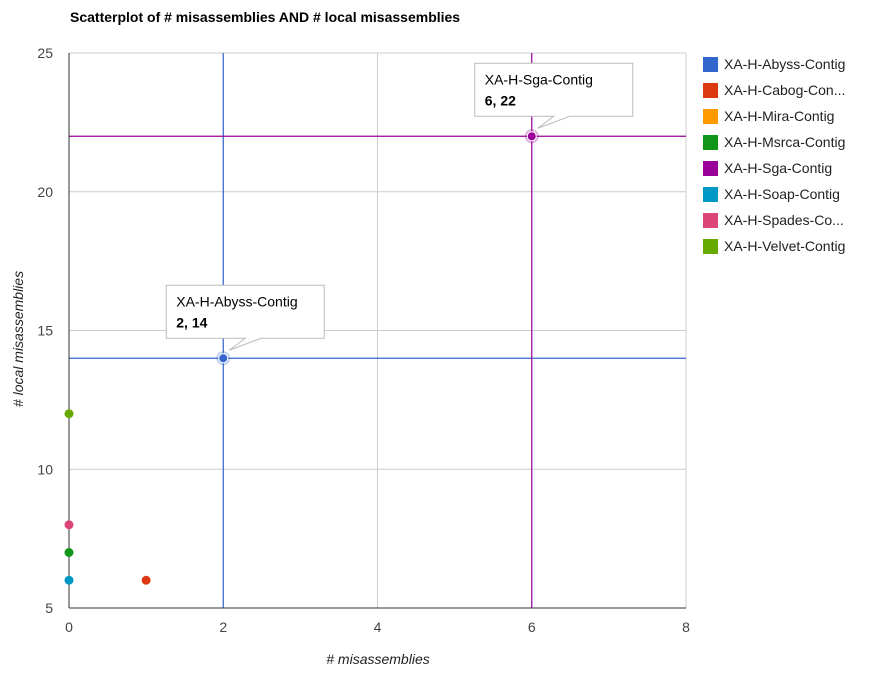 The height and width of the screenshot is (674, 869). Describe the element at coordinates (785, 64) in the screenshot. I see `legend-label: XA-H-Abyss-Contig` at that location.